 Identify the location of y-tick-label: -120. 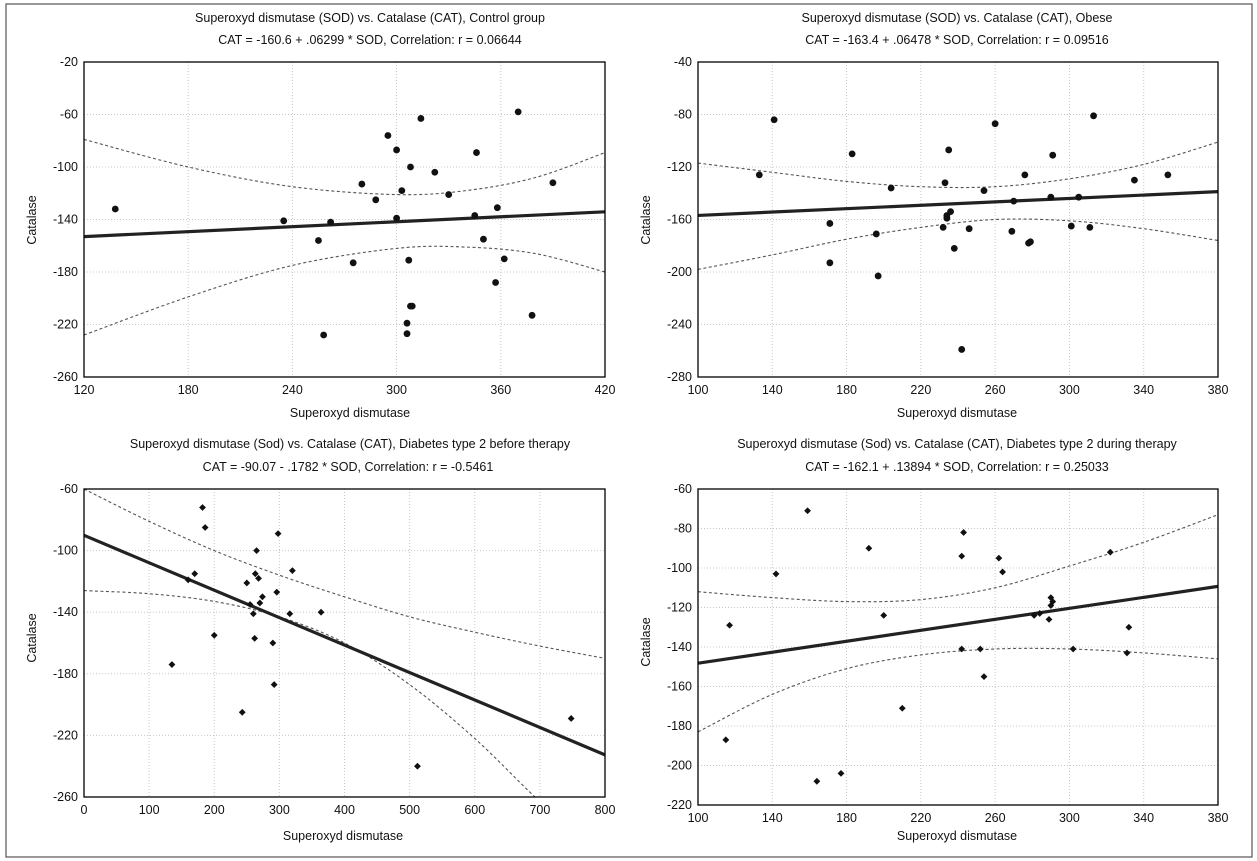
(679, 167).